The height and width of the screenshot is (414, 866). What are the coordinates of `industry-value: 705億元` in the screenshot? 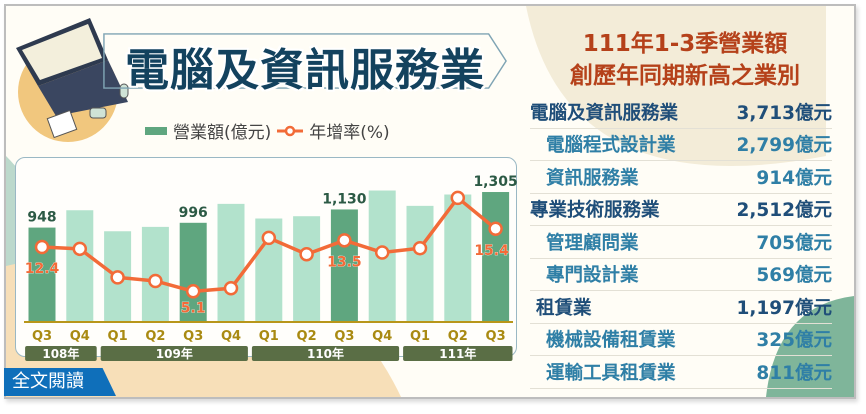 It's located at (794, 243).